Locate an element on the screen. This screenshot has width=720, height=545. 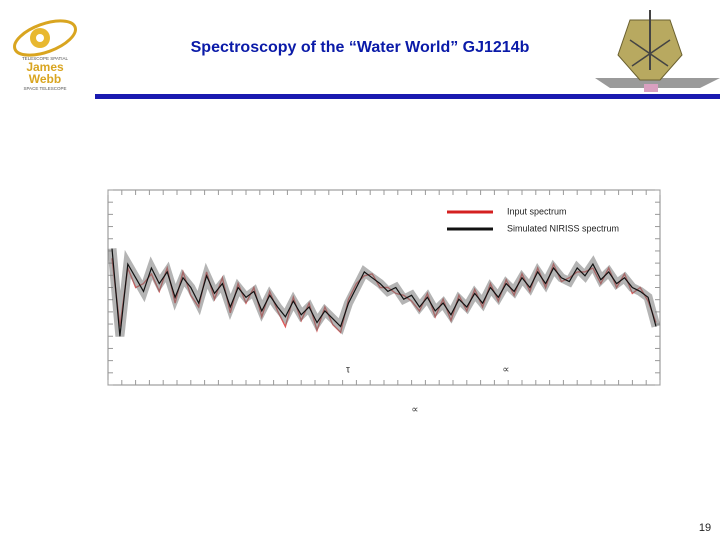
logo-text: TELESCOPE SPATIAL is located at coordinates (45, 58).